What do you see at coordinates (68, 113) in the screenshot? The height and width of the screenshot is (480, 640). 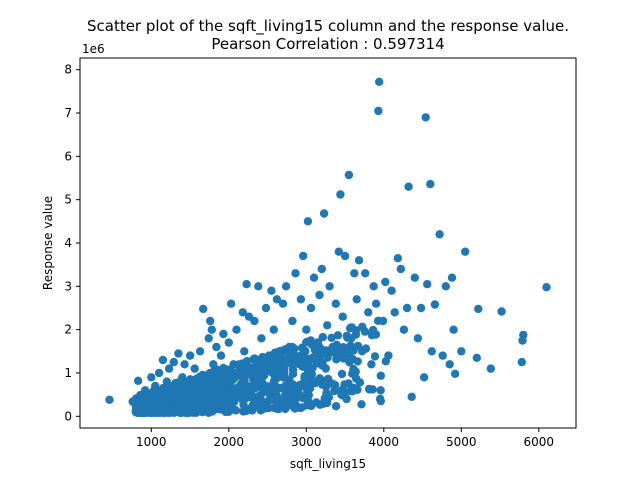 I see `y-tick-label: 7` at bounding box center [68, 113].